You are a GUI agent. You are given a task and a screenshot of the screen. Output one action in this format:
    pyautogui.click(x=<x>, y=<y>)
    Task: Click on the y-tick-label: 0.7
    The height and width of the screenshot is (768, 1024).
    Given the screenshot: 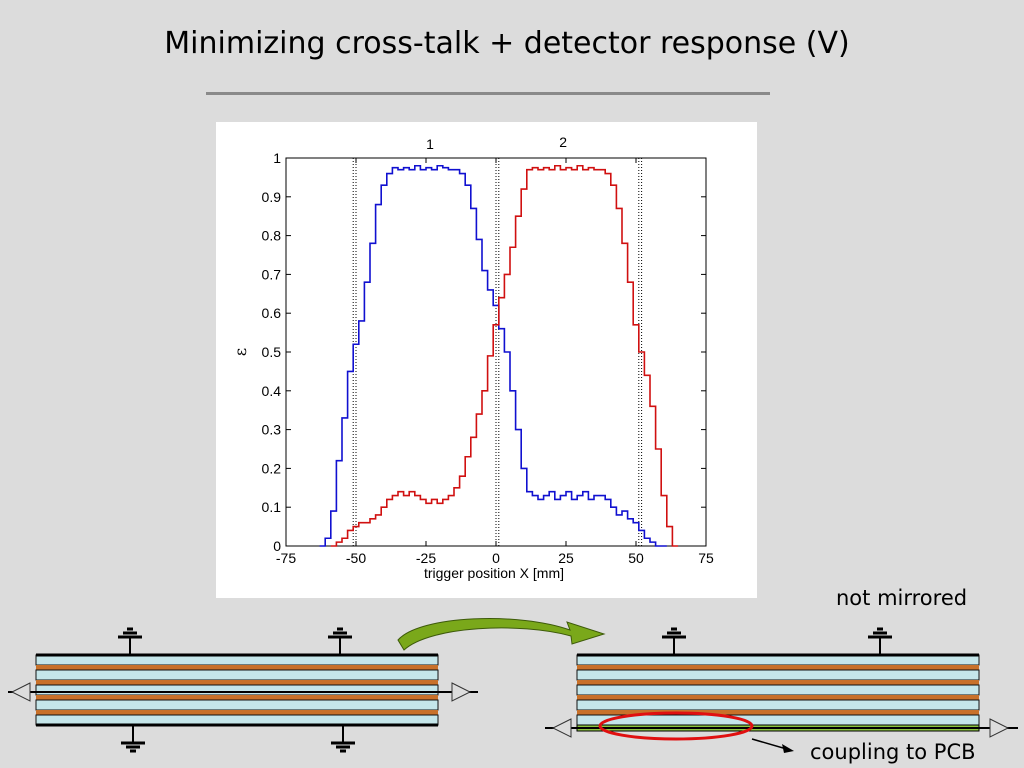 What is the action you would take?
    pyautogui.click(x=272, y=274)
    